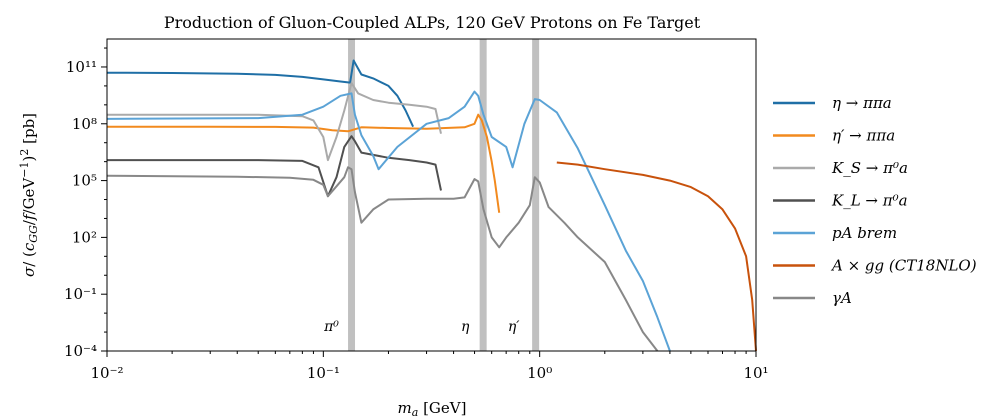 The height and width of the screenshot is (418, 1002). Describe the element at coordinates (106, 373) in the screenshot. I see `x-tick-label: 10⁻²` at that location.